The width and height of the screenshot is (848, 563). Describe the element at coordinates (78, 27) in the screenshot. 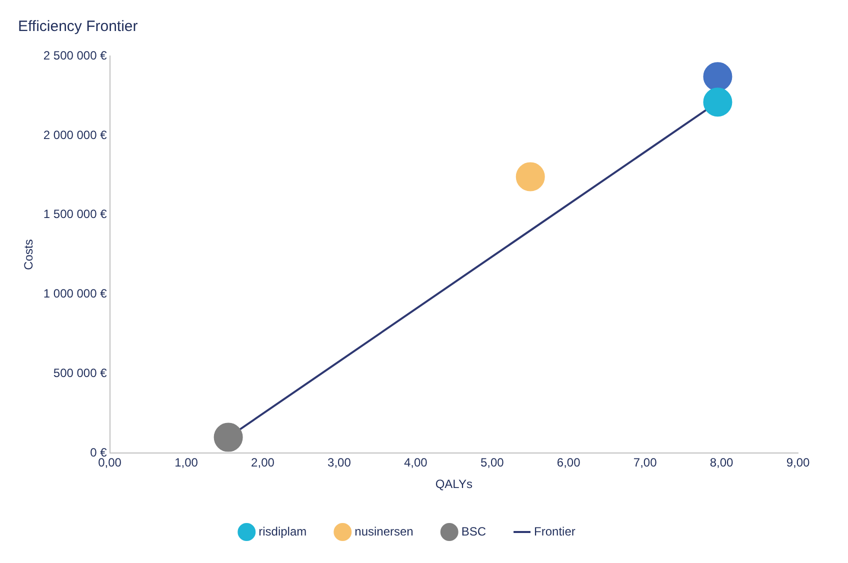

I see `chart-title: Efficiency Frontier` at that location.